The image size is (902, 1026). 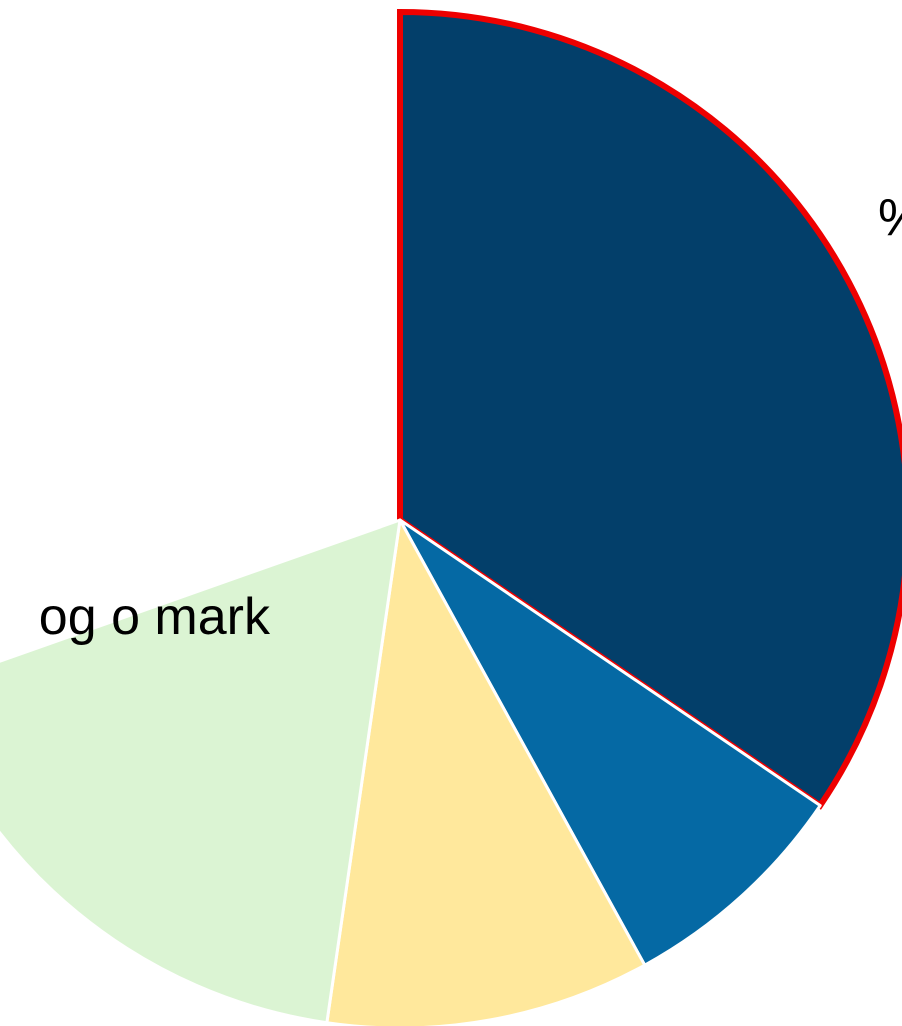 What do you see at coordinates (890, 218) in the screenshot?
I see `partial-label-percent: %` at bounding box center [890, 218].